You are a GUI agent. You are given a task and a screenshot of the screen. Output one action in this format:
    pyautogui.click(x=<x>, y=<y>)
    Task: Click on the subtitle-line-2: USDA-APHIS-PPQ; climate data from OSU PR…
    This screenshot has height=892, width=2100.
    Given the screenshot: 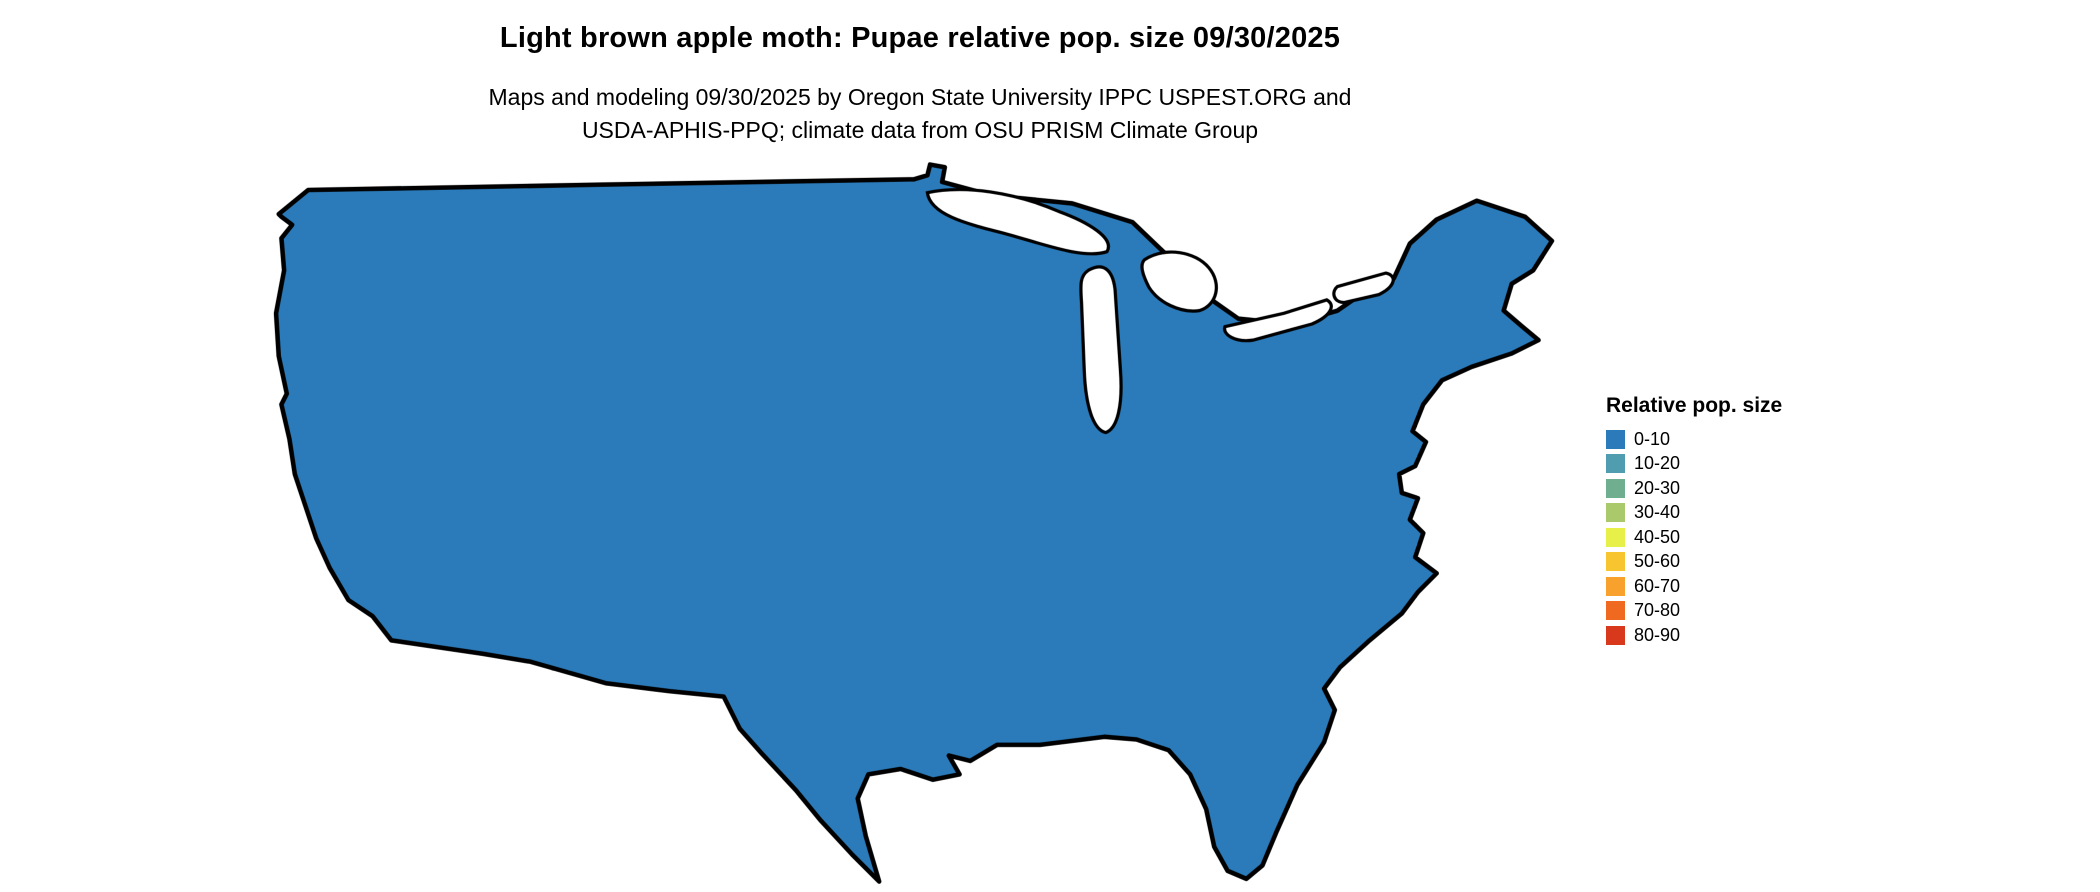 What is the action you would take?
    pyautogui.click(x=920, y=130)
    